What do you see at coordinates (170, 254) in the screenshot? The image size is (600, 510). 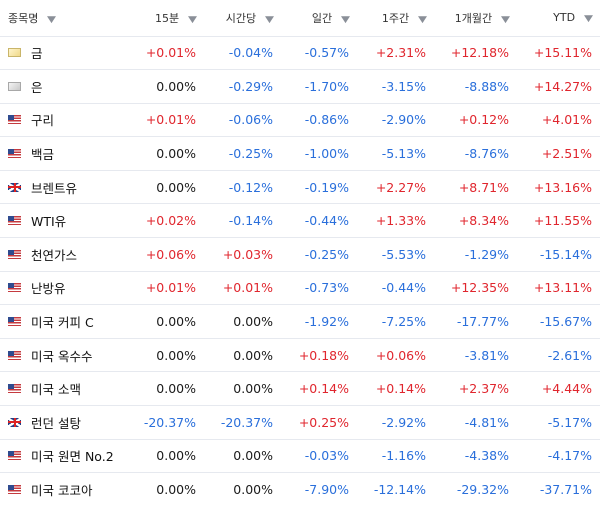 I see `value-cell: +0.06%` at bounding box center [170, 254].